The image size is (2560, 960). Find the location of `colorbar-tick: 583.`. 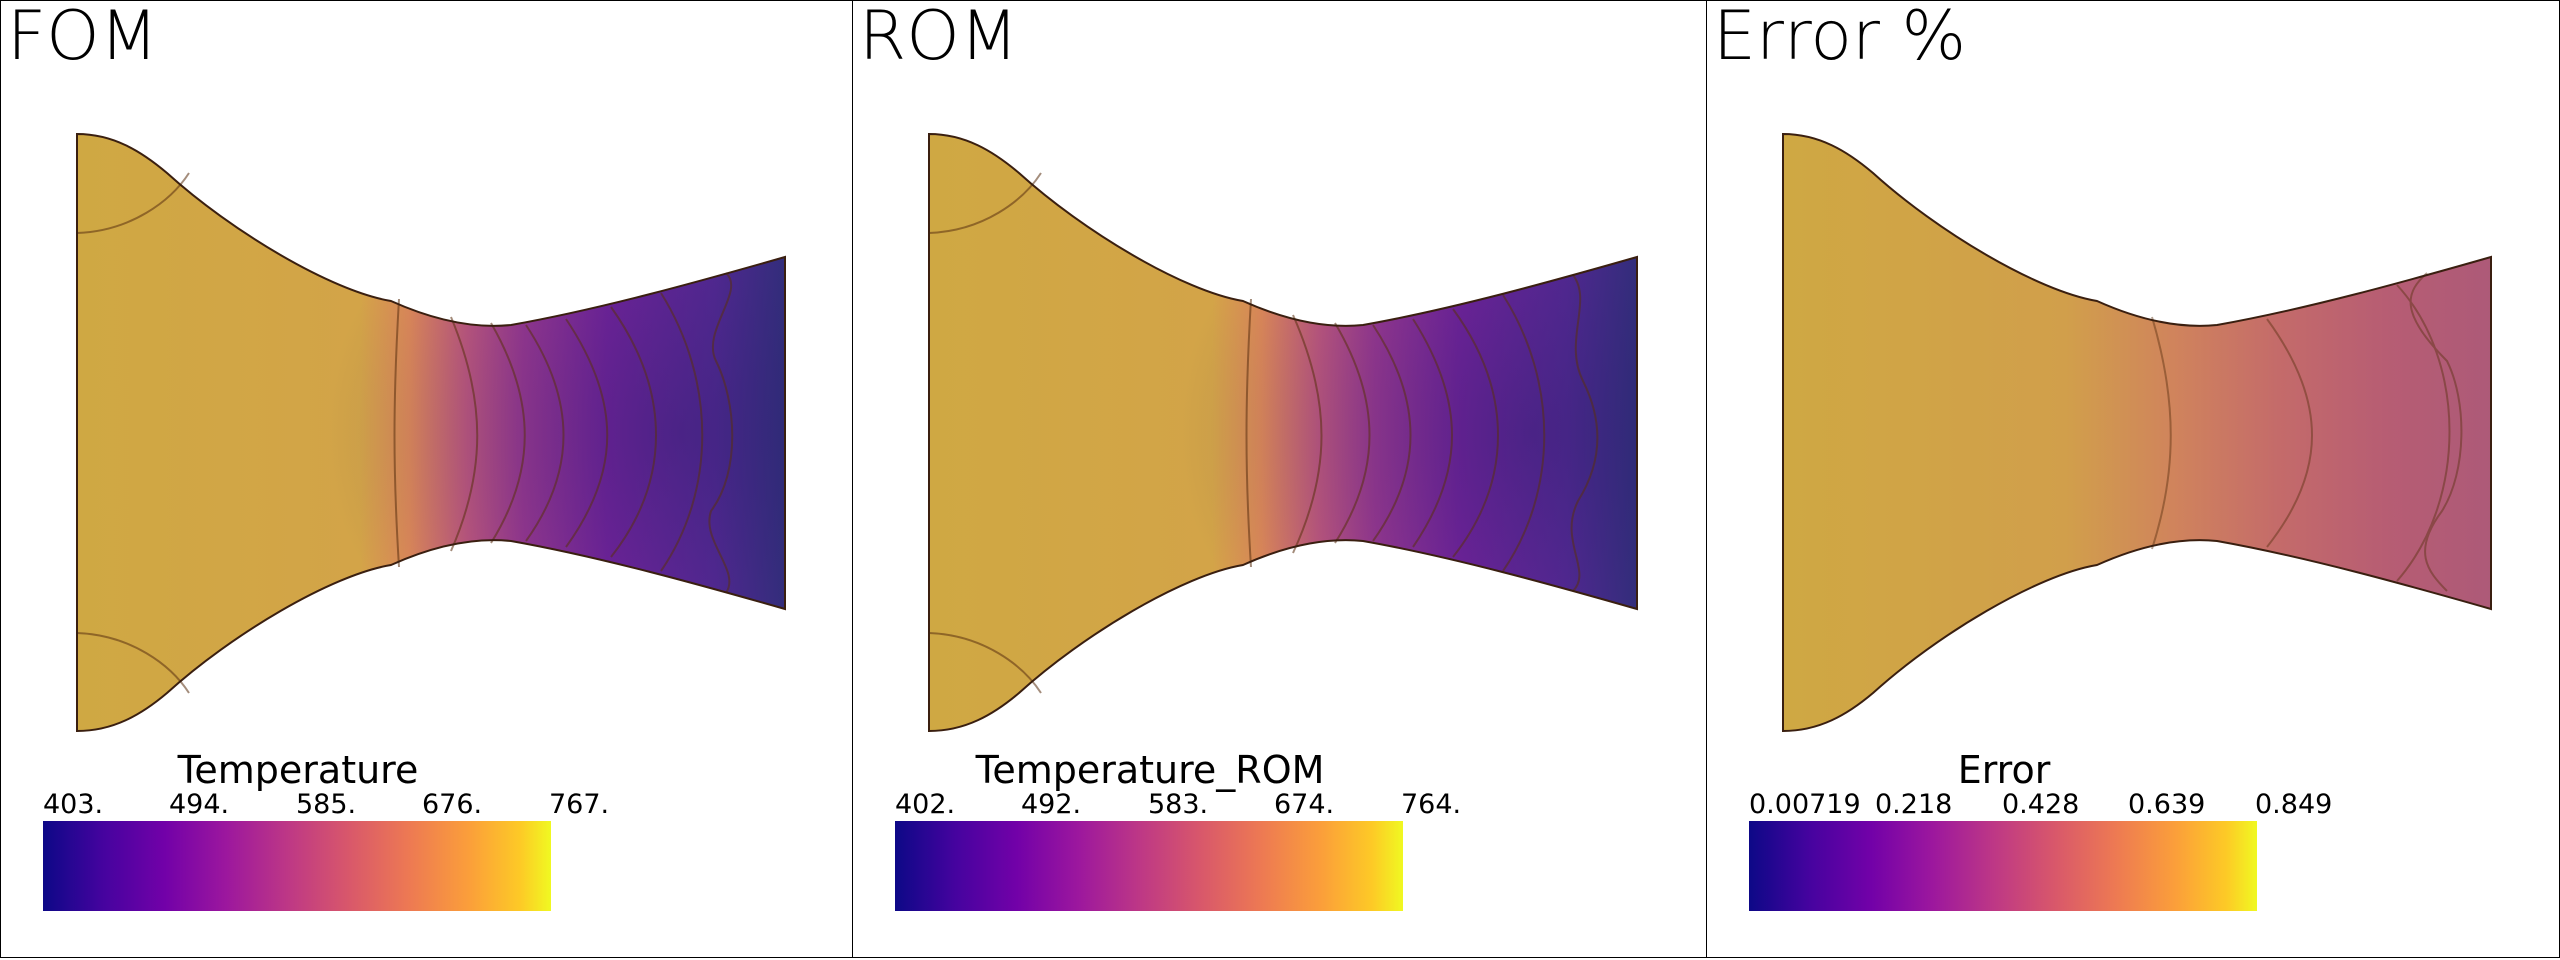

colorbar-tick: 583. is located at coordinates (1178, 804).